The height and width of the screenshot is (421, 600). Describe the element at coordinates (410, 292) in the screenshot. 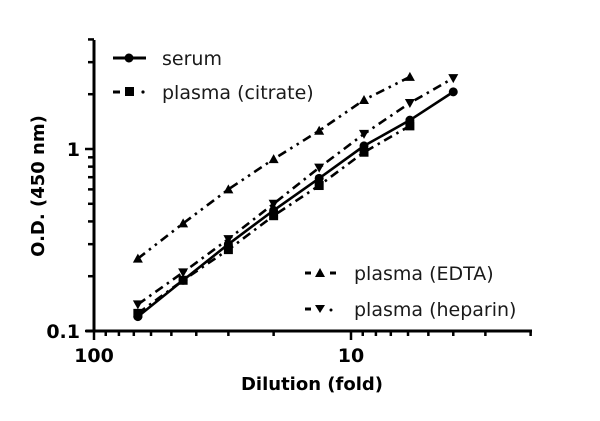

I see `legend-bottom: plasma (EDTA) plasma (heparin)` at that location.